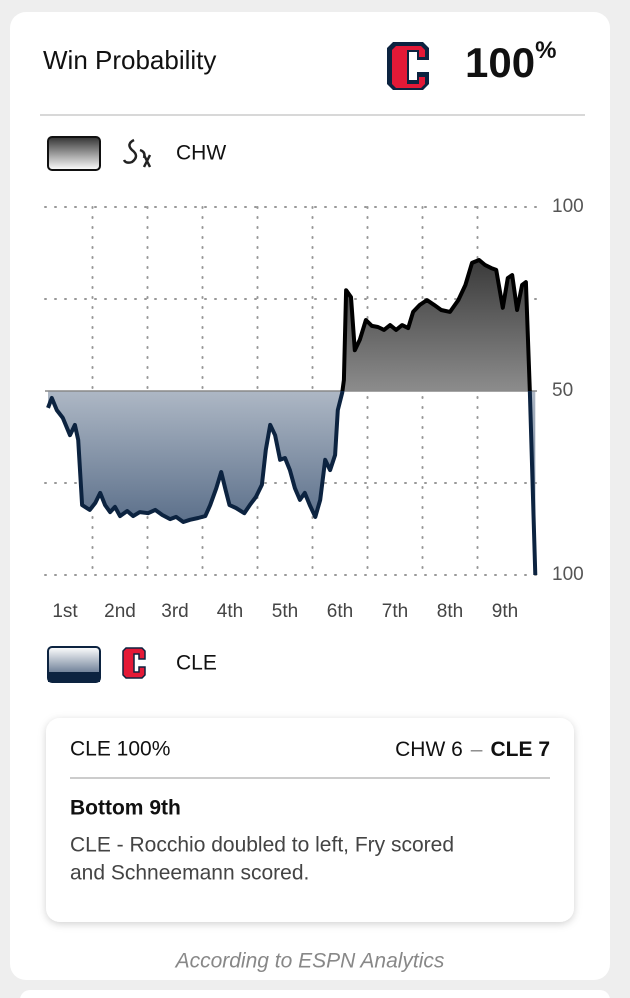 The width and height of the screenshot is (630, 998). Describe the element at coordinates (201, 153) in the screenshot. I see `legend-label: CHW` at that location.